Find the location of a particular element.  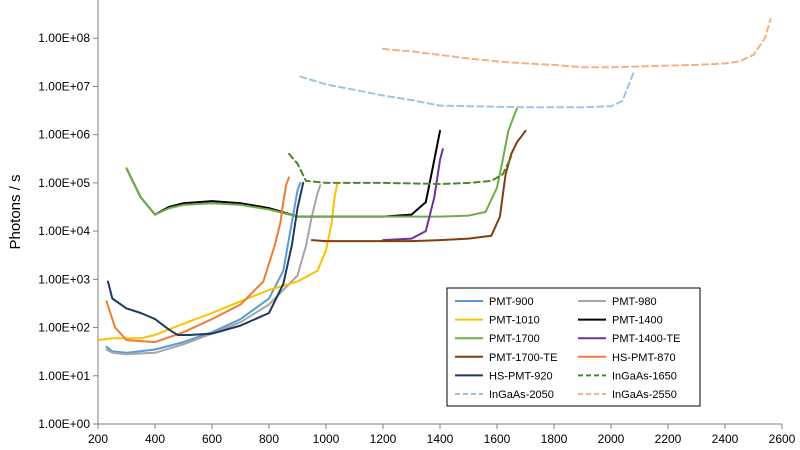

y-tick-label: 1.00E+02 is located at coordinates (64, 328).